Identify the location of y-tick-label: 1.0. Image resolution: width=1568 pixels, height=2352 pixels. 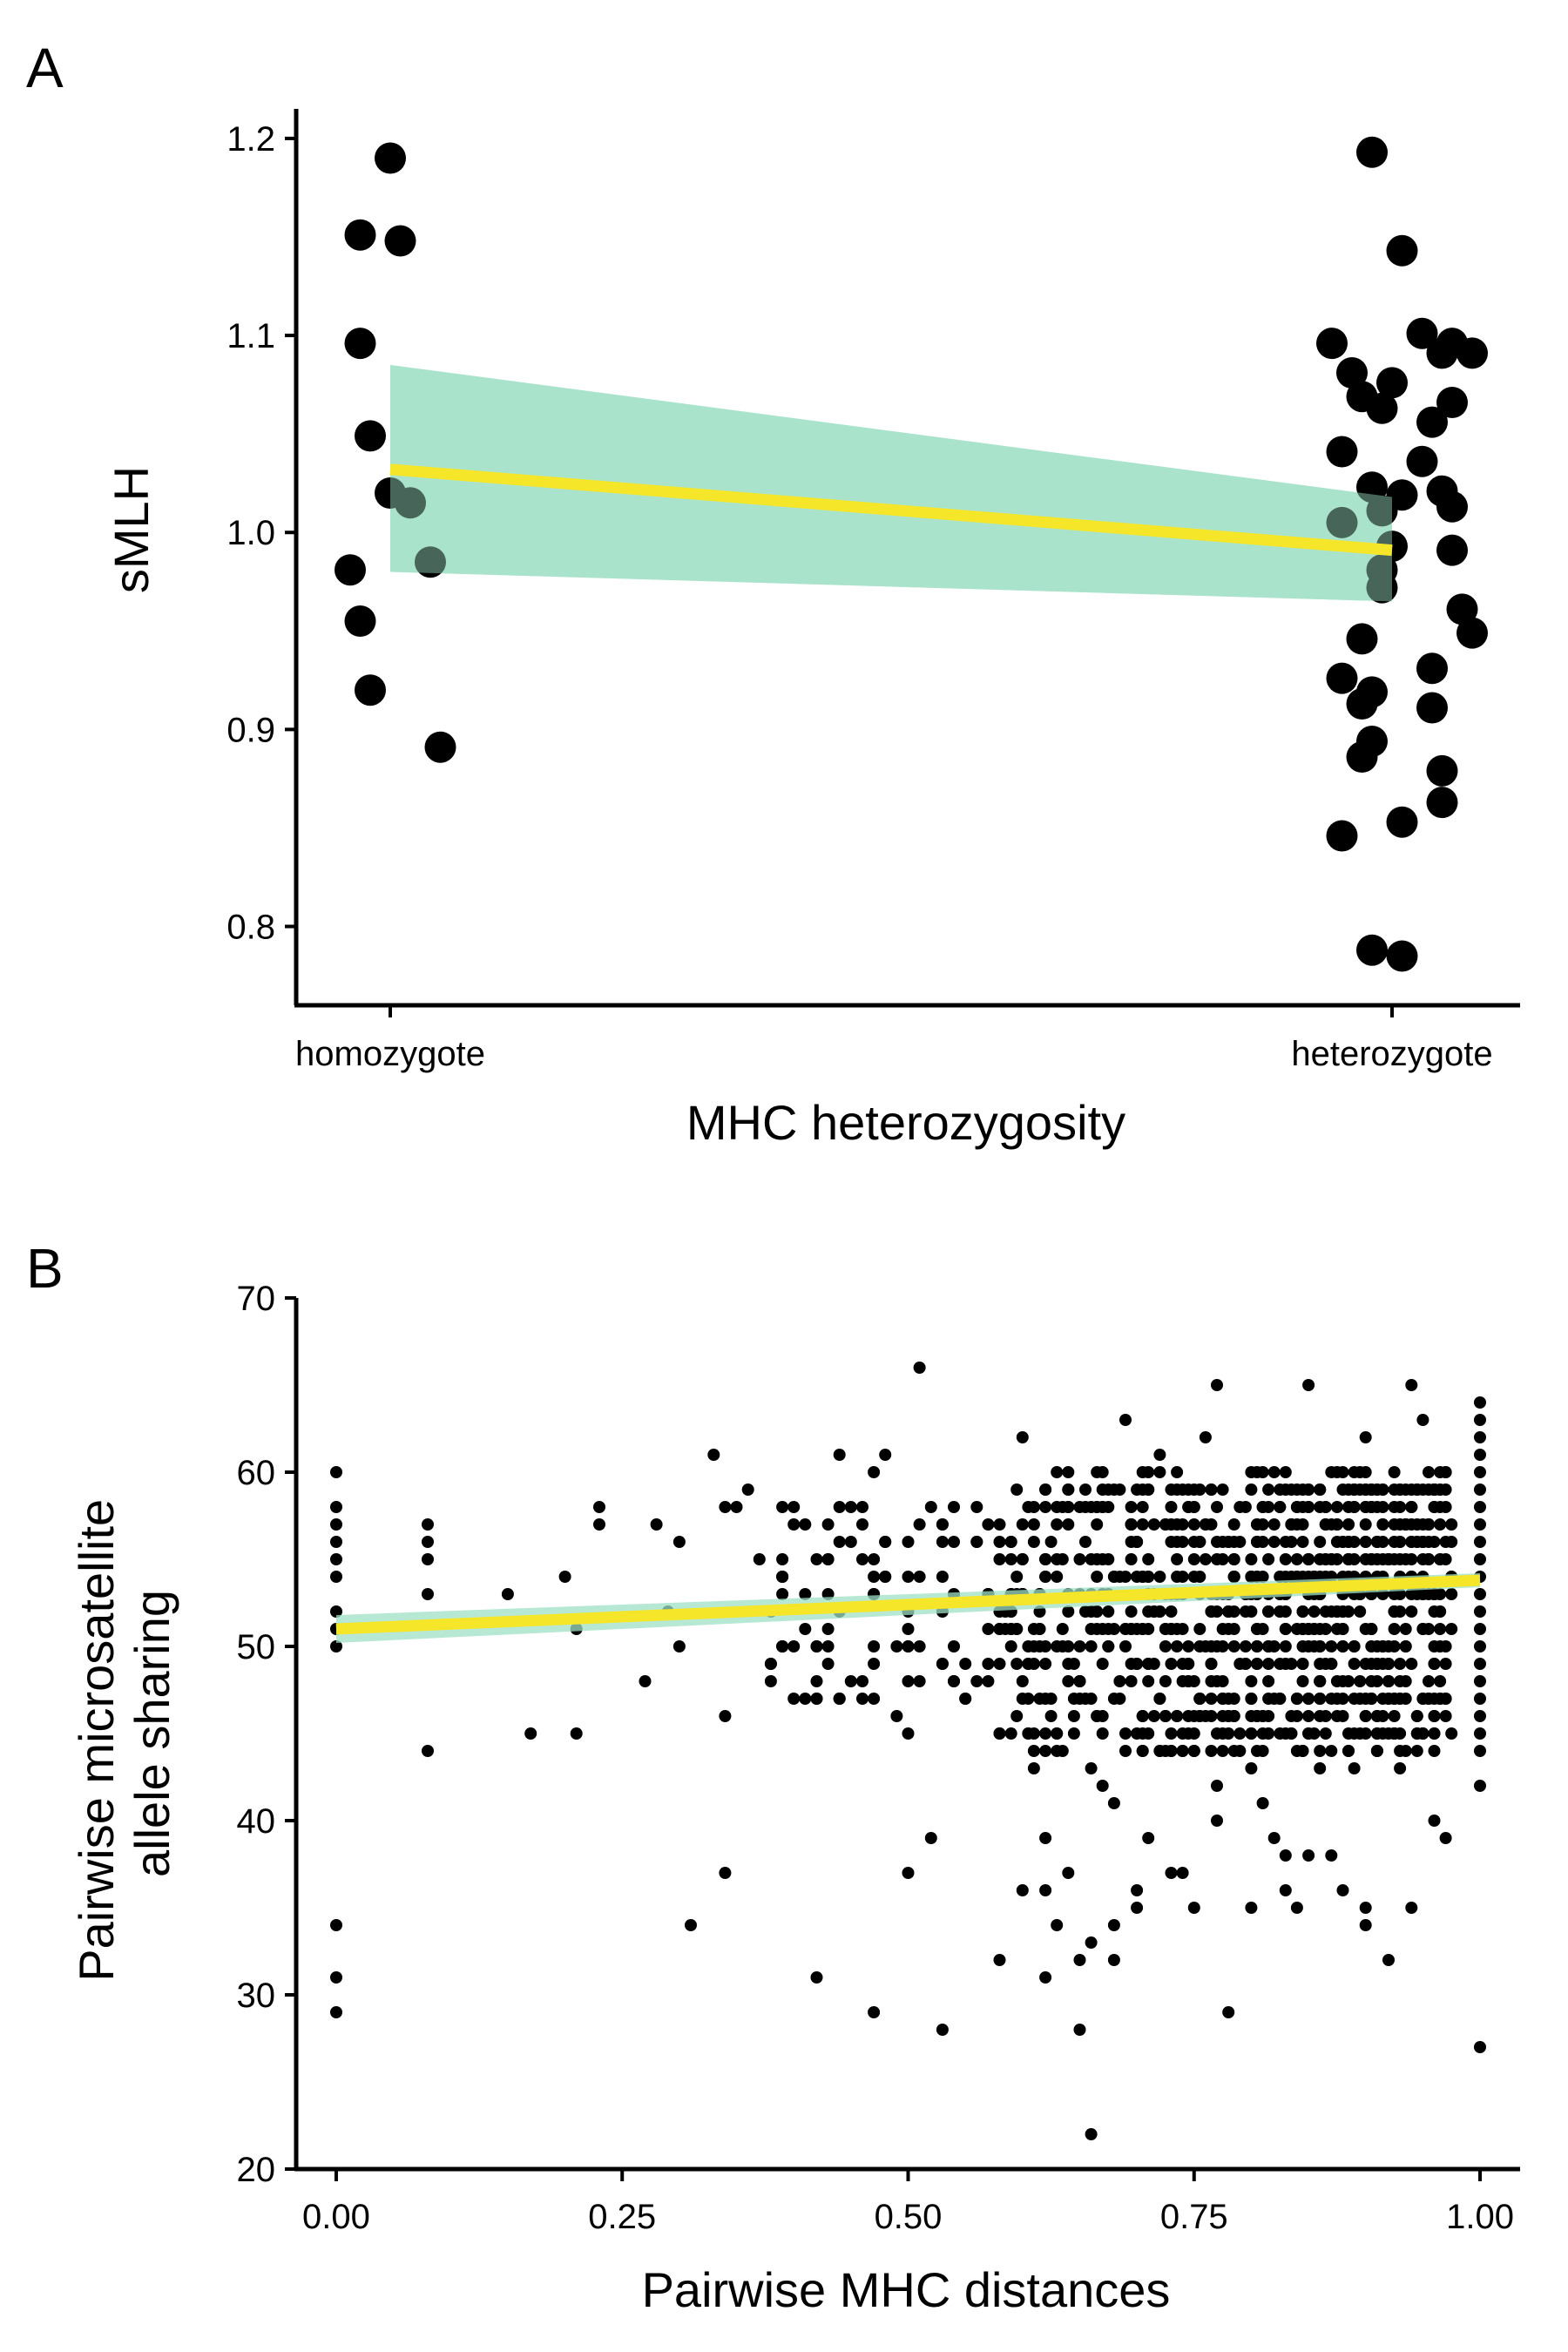
(250, 533).